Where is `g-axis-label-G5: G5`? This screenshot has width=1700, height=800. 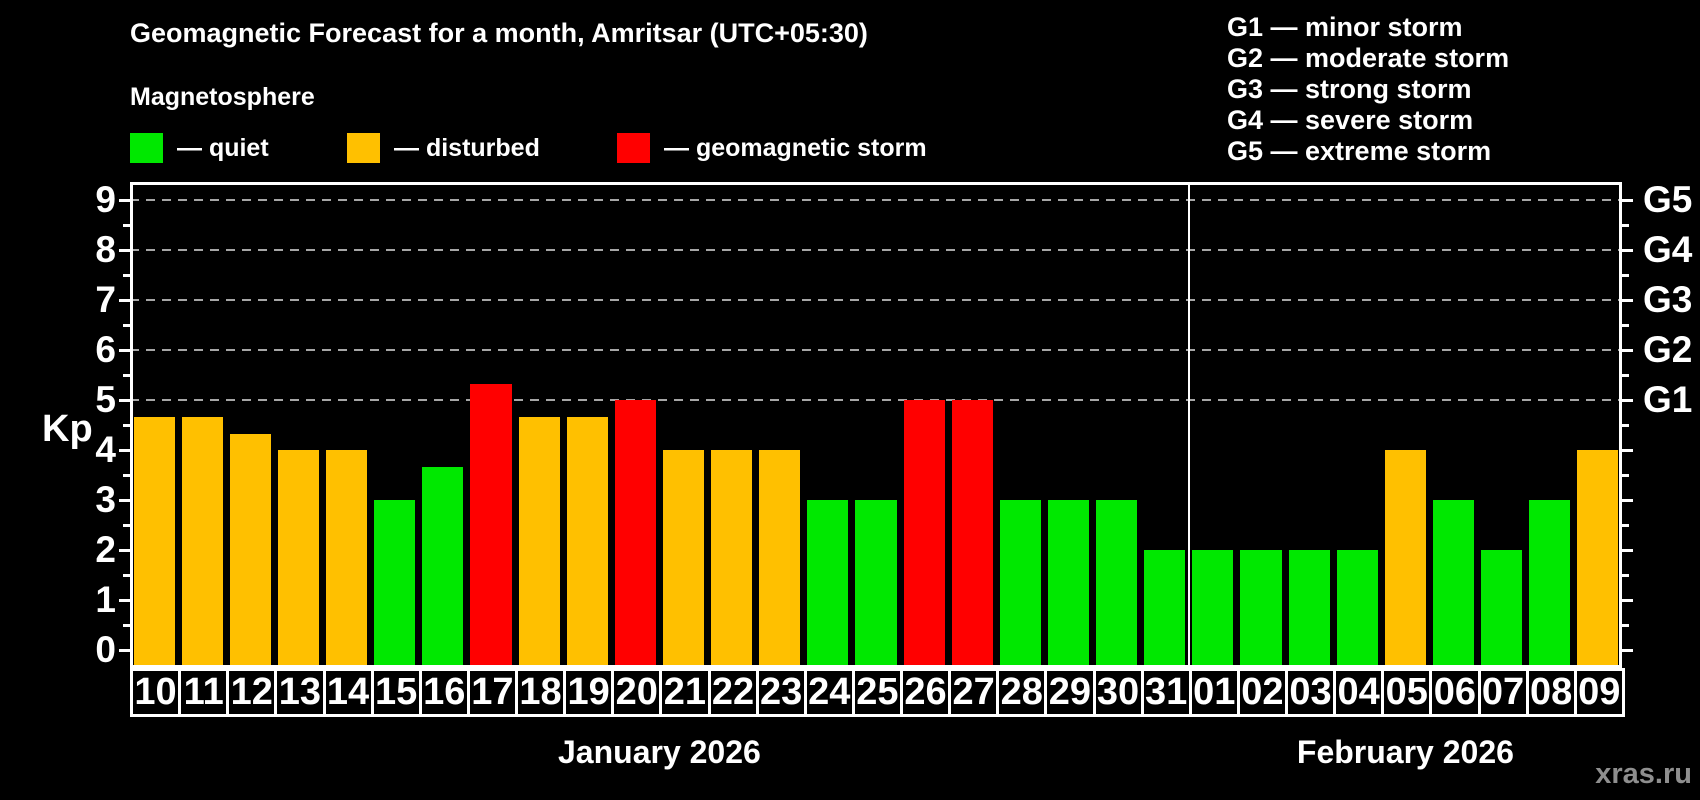 g-axis-label-G5: G5 is located at coordinates (1668, 199).